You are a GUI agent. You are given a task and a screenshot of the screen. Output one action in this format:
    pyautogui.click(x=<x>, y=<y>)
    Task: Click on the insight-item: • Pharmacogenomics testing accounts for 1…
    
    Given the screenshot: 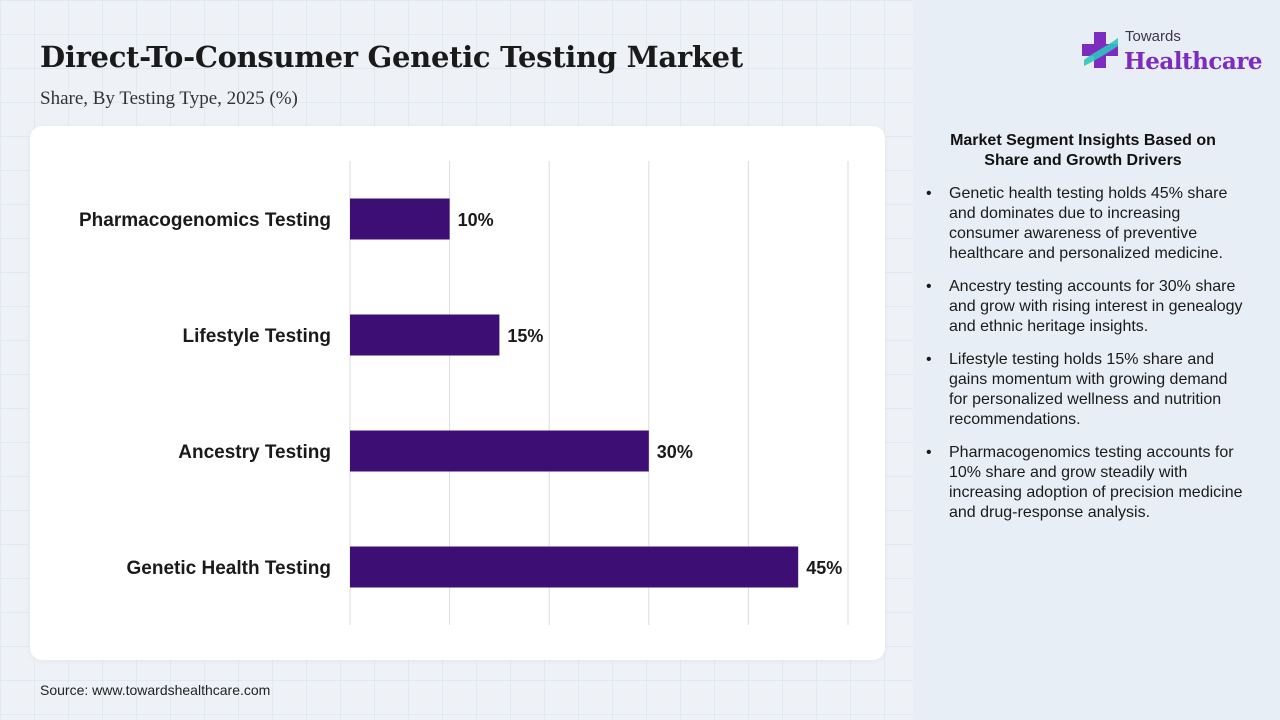 What is the action you would take?
    pyautogui.click(x=1086, y=483)
    